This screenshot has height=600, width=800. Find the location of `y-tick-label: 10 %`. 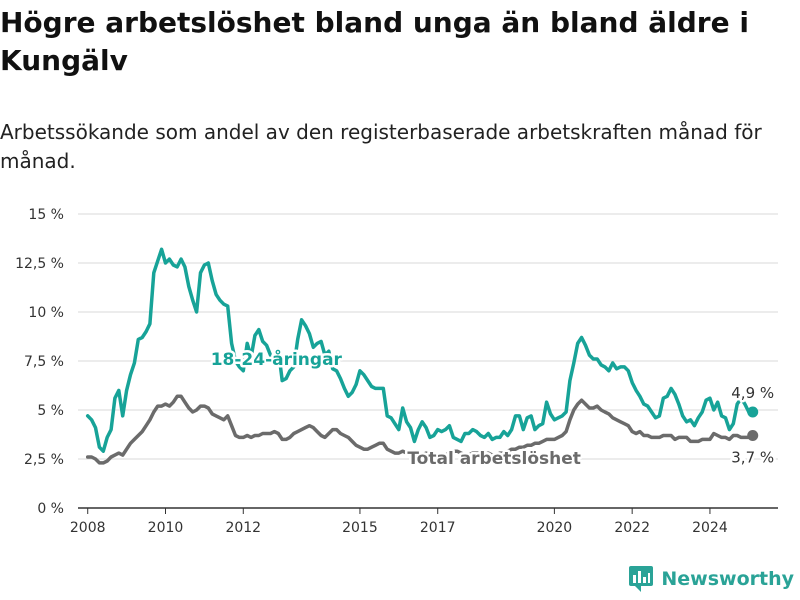

y-tick-label: 10 % is located at coordinates (46, 313).